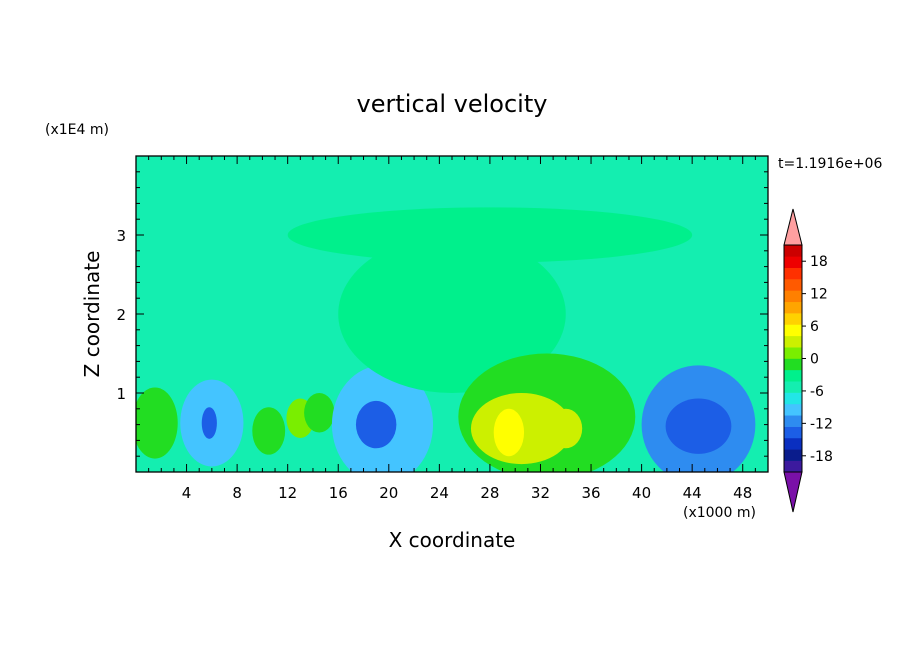  What do you see at coordinates (830, 164) in the screenshot?
I see `time-label: t=1.1916e+06` at bounding box center [830, 164].